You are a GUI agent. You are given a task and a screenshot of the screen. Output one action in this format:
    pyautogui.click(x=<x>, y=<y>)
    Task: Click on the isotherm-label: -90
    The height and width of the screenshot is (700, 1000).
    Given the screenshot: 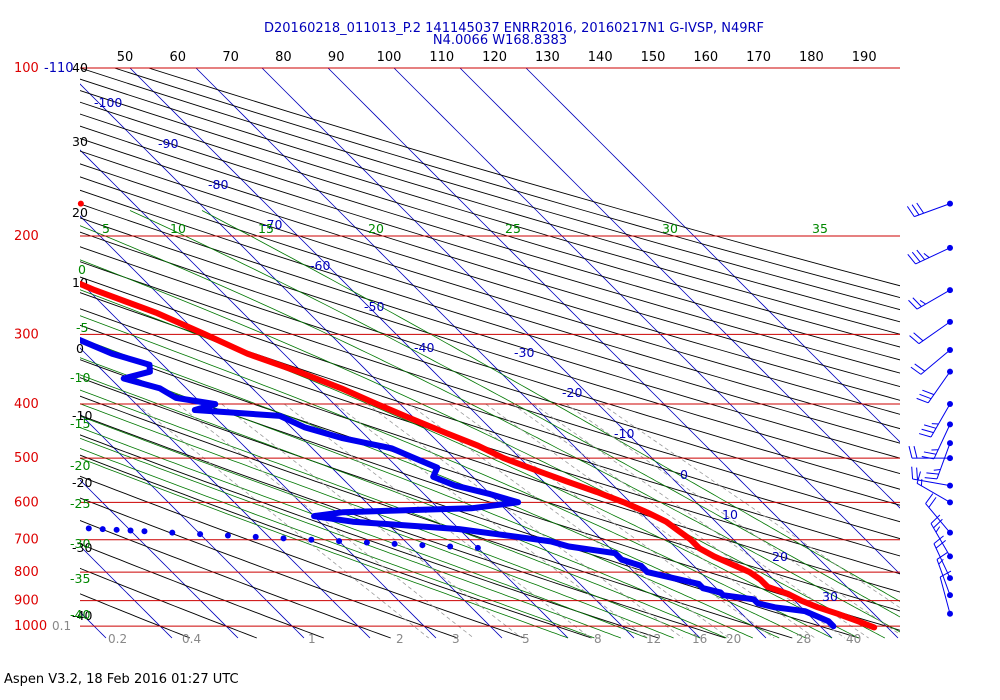 What is the action you would take?
    pyautogui.click(x=168, y=143)
    